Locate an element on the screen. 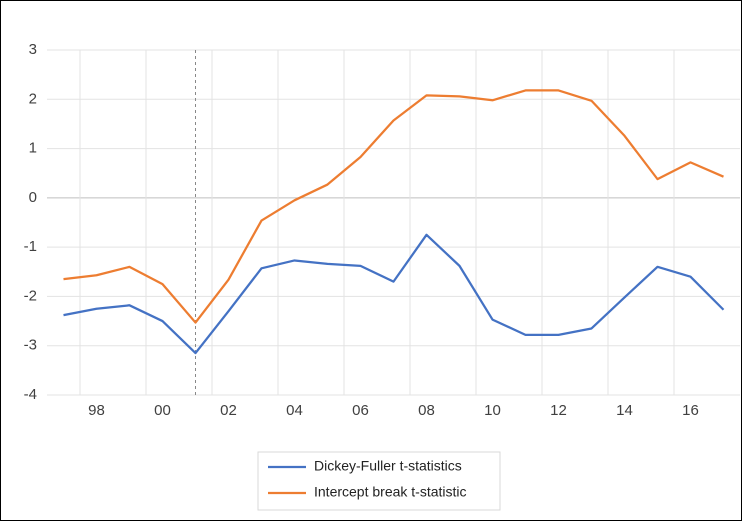 The image size is (742, 521). legend-label: Dickey-Fuller t-statistics is located at coordinates (388, 466).